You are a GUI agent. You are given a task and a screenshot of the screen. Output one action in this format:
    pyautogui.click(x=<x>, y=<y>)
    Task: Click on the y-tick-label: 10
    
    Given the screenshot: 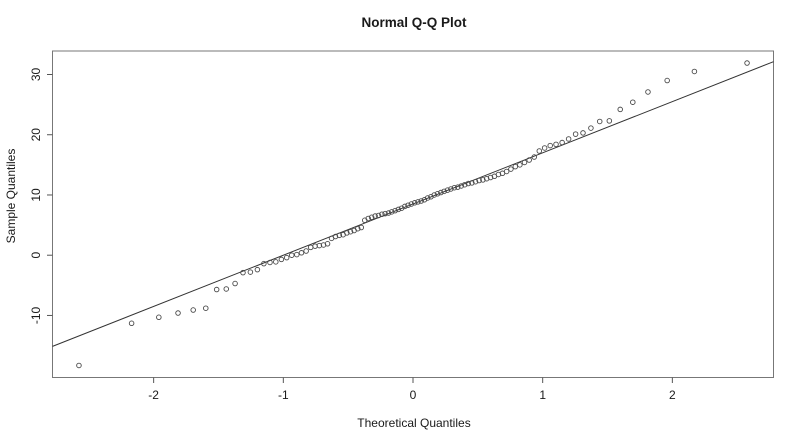 What is the action you would take?
    pyautogui.click(x=36, y=195)
    